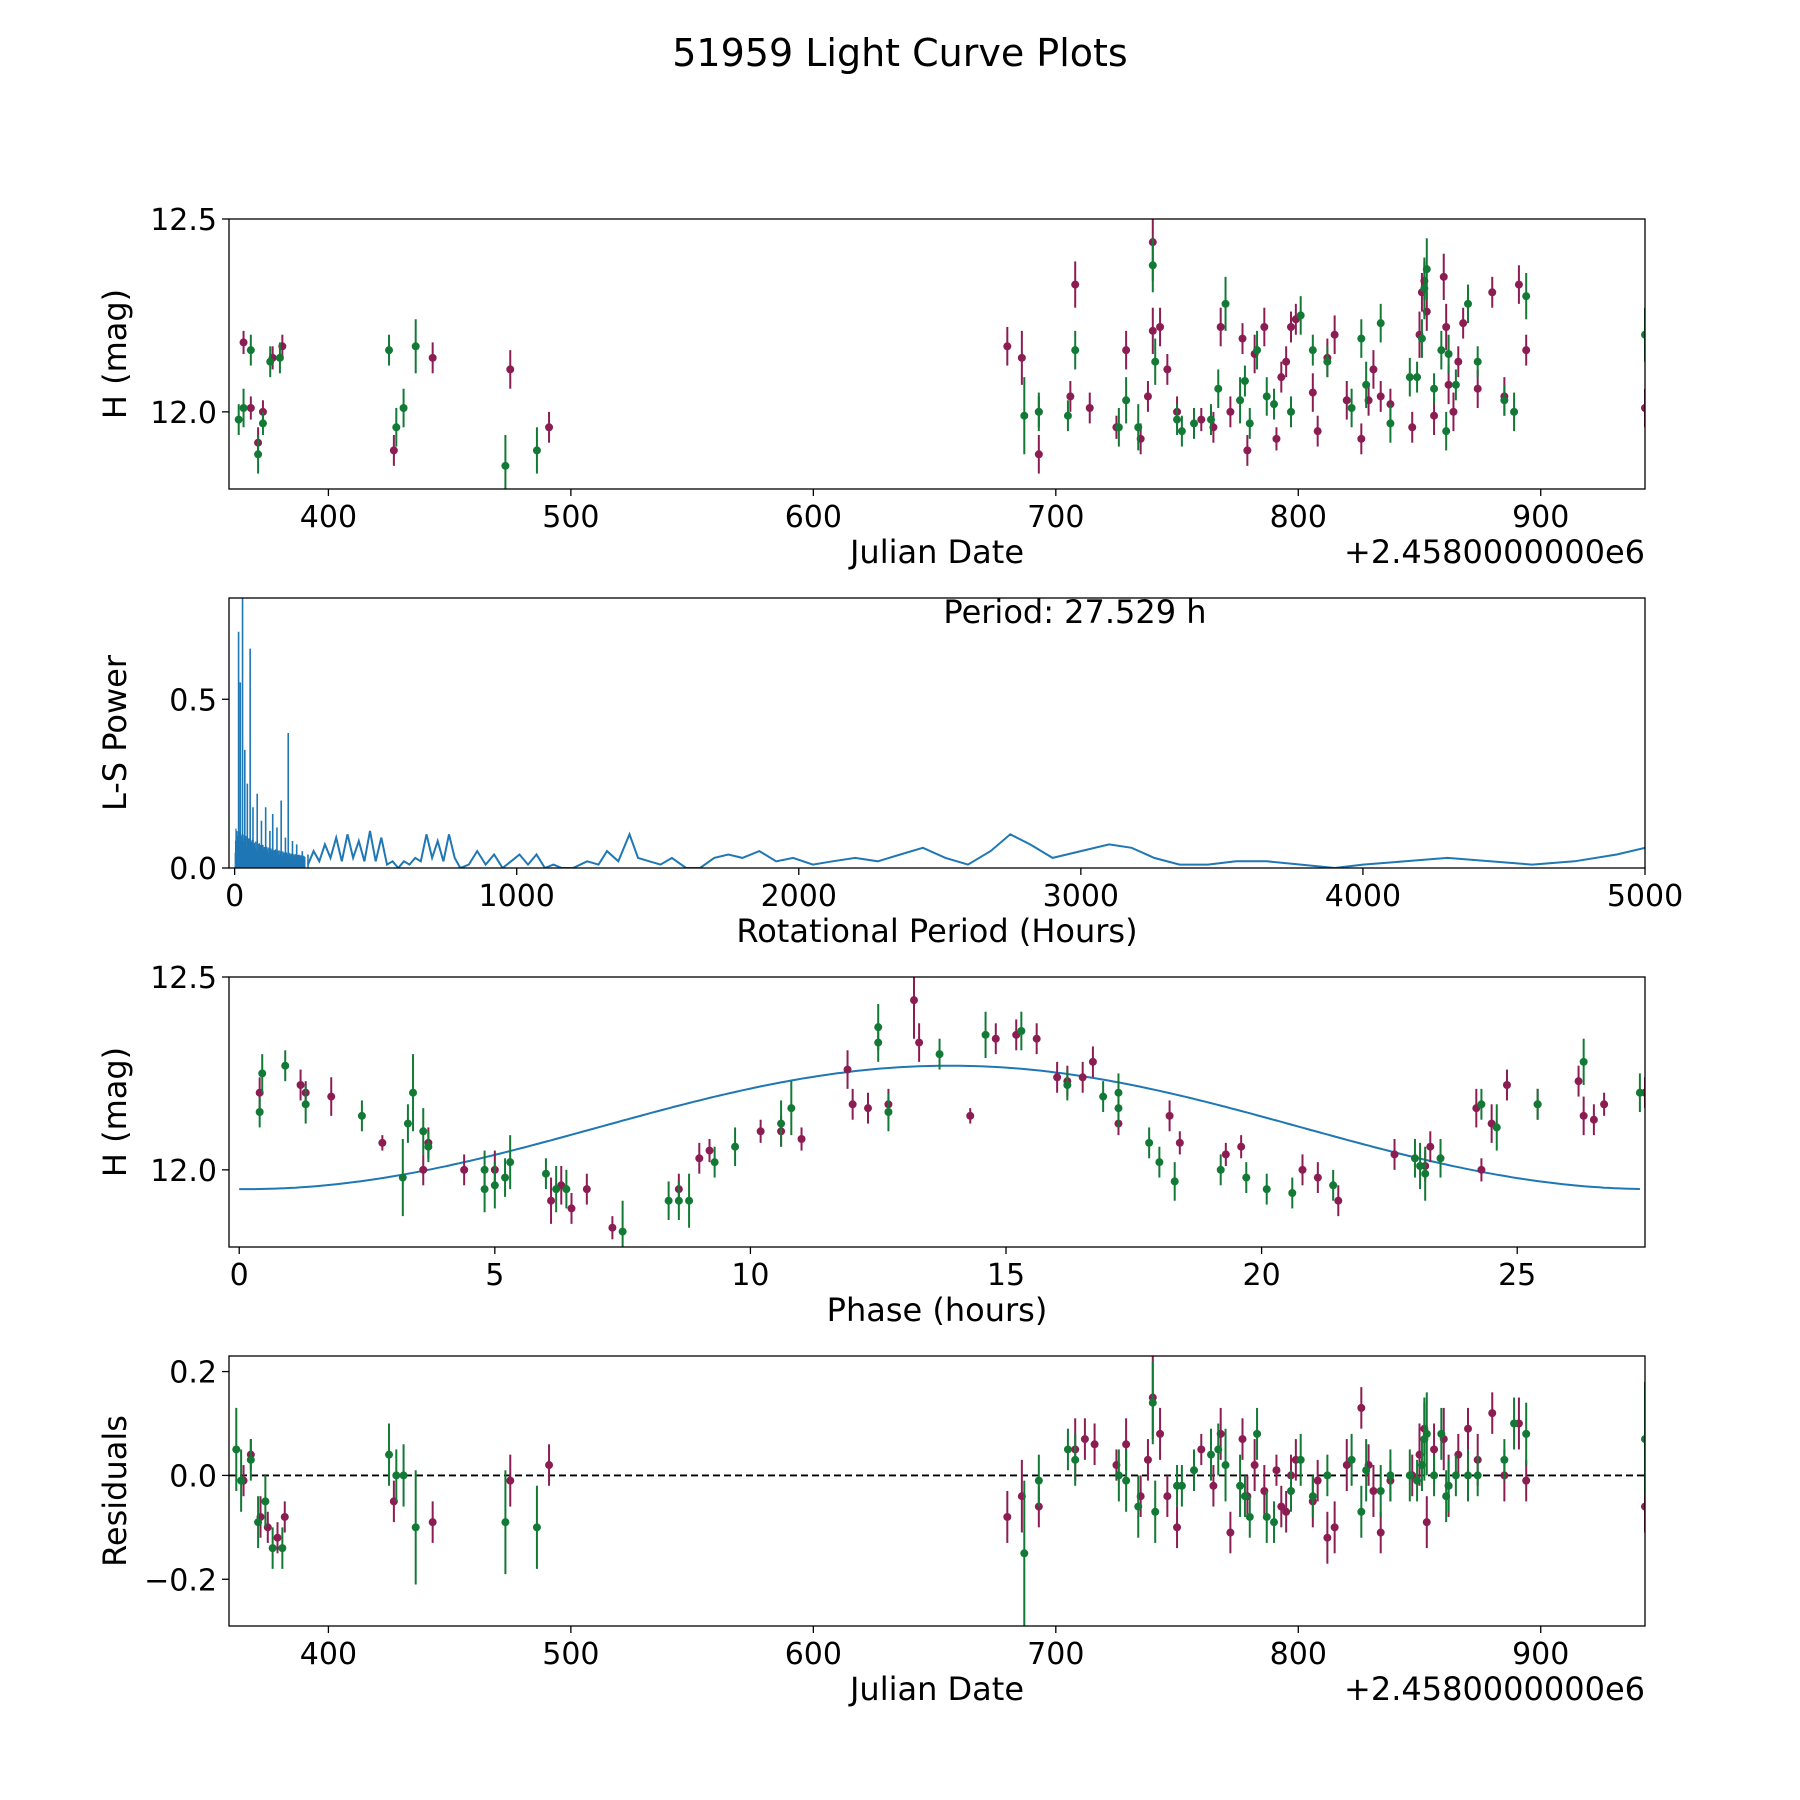 Image resolution: width=1800 pixels, height=1800 pixels. Describe the element at coordinates (799, 896) in the screenshot. I see `x-tick-label: 2000` at that location.